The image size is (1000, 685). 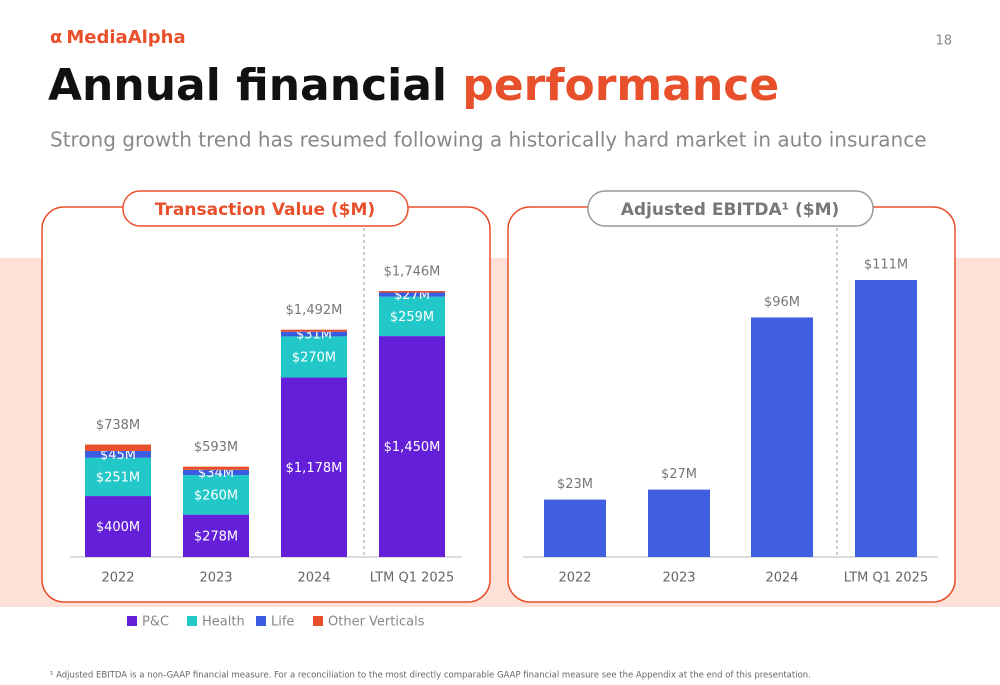 I want to click on total-label: $1,492M, so click(x=314, y=310).